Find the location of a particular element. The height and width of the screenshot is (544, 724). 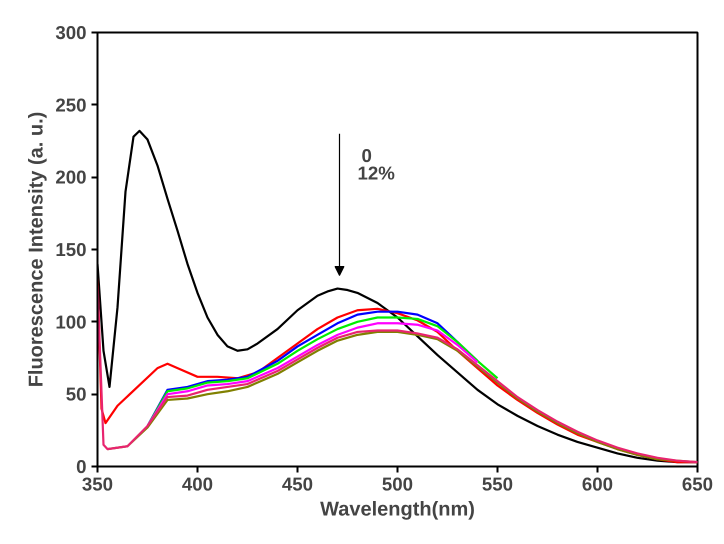

y-tick-label: 250 is located at coordinates (71, 105).